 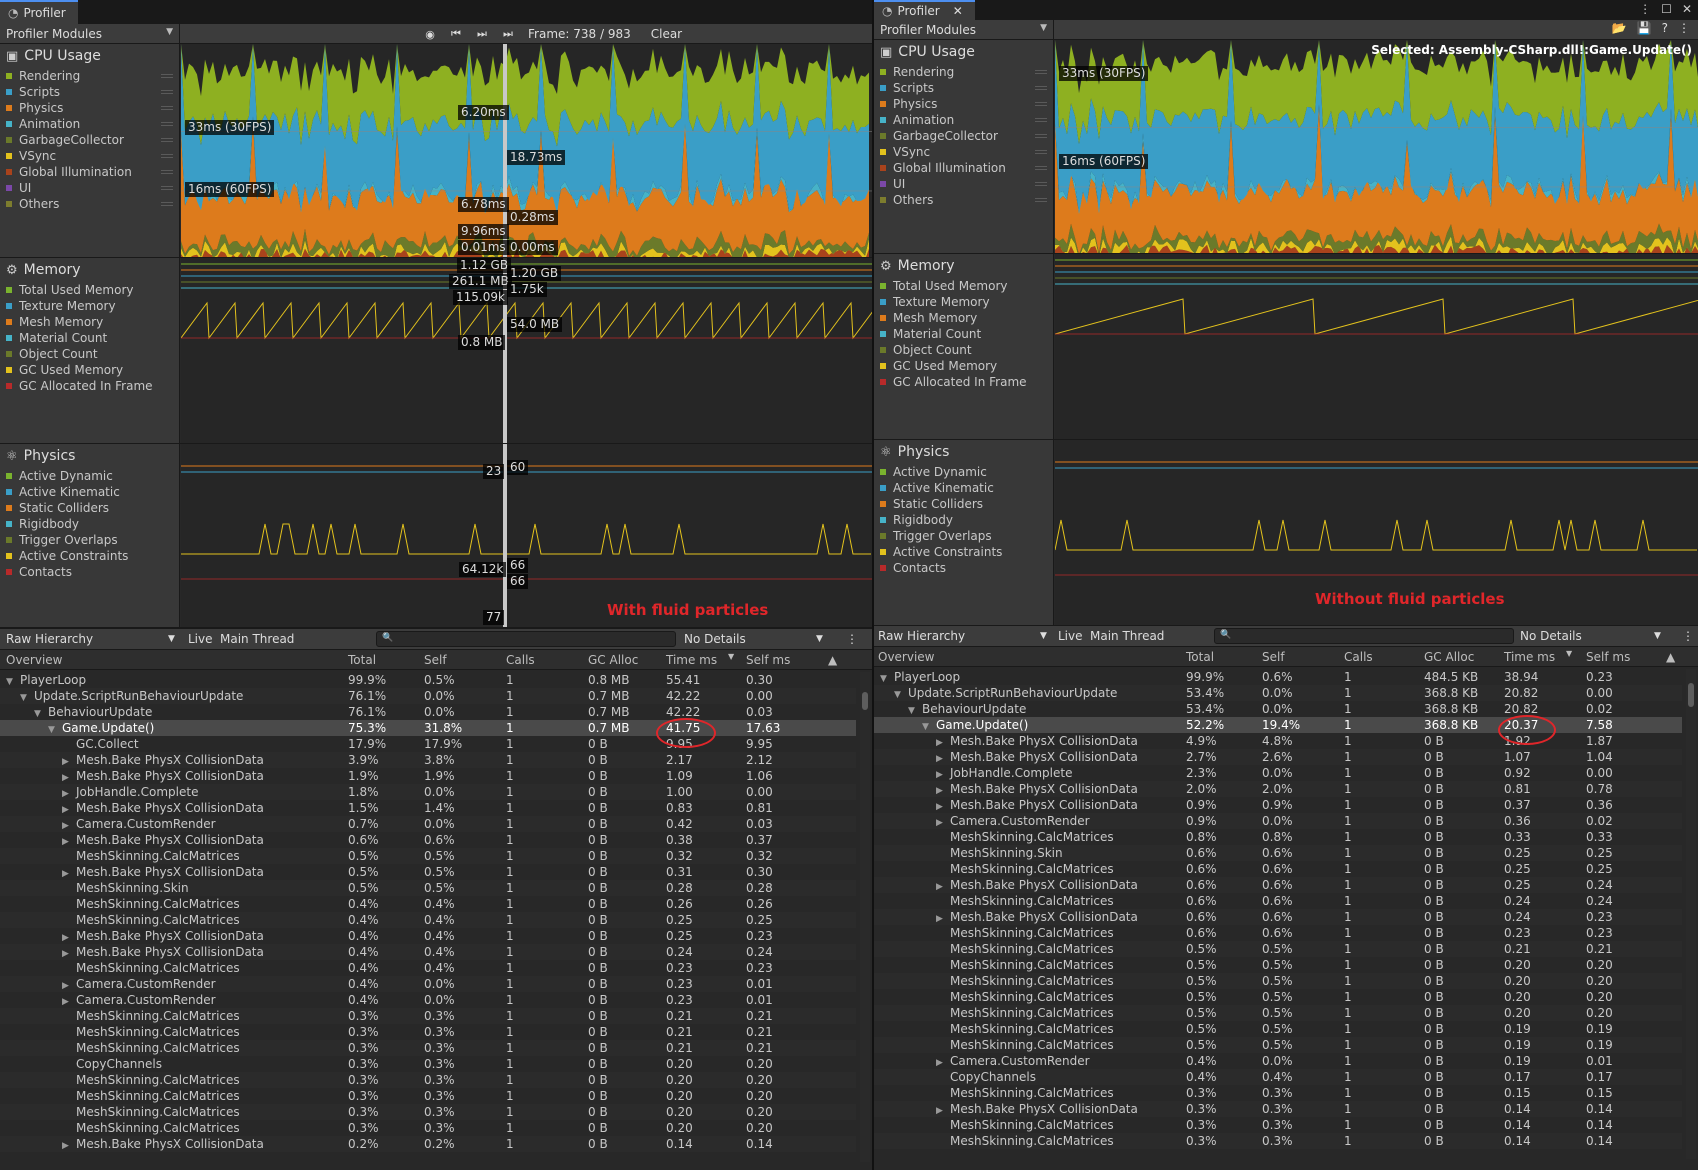 What do you see at coordinates (89, 270) in the screenshot?
I see `memory-title: ⚙ Memory` at bounding box center [89, 270].